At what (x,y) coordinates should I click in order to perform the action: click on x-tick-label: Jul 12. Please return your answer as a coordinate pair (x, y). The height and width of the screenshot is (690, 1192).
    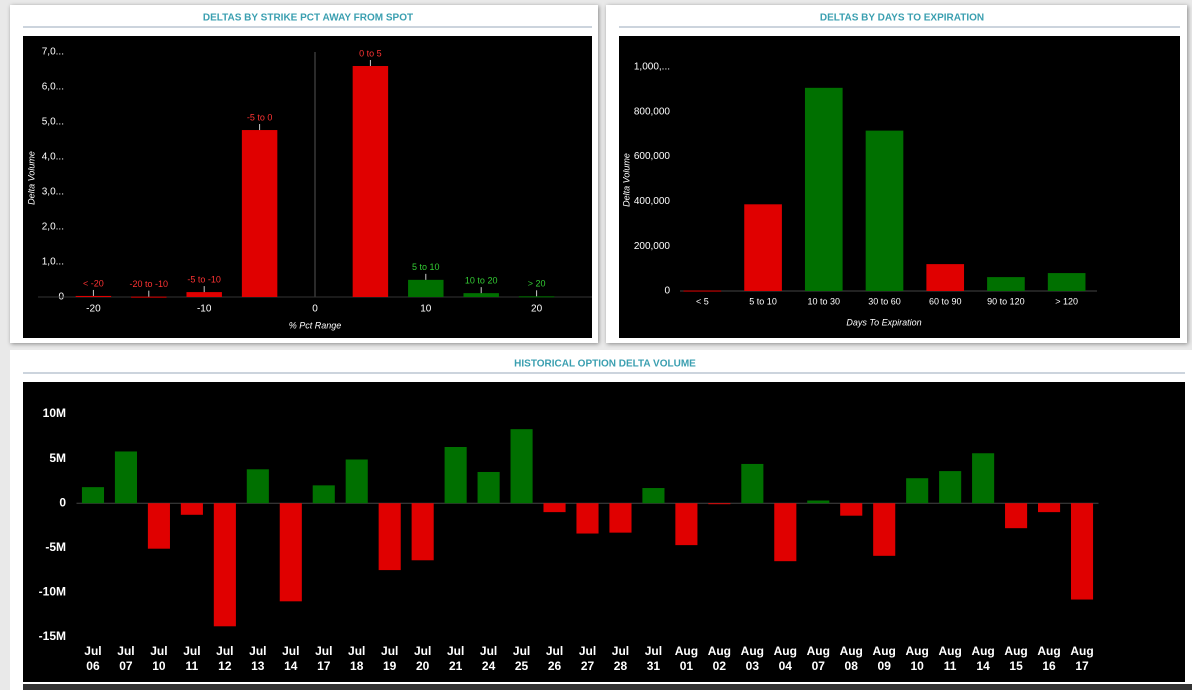
    Looking at the image, I should click on (225, 658).